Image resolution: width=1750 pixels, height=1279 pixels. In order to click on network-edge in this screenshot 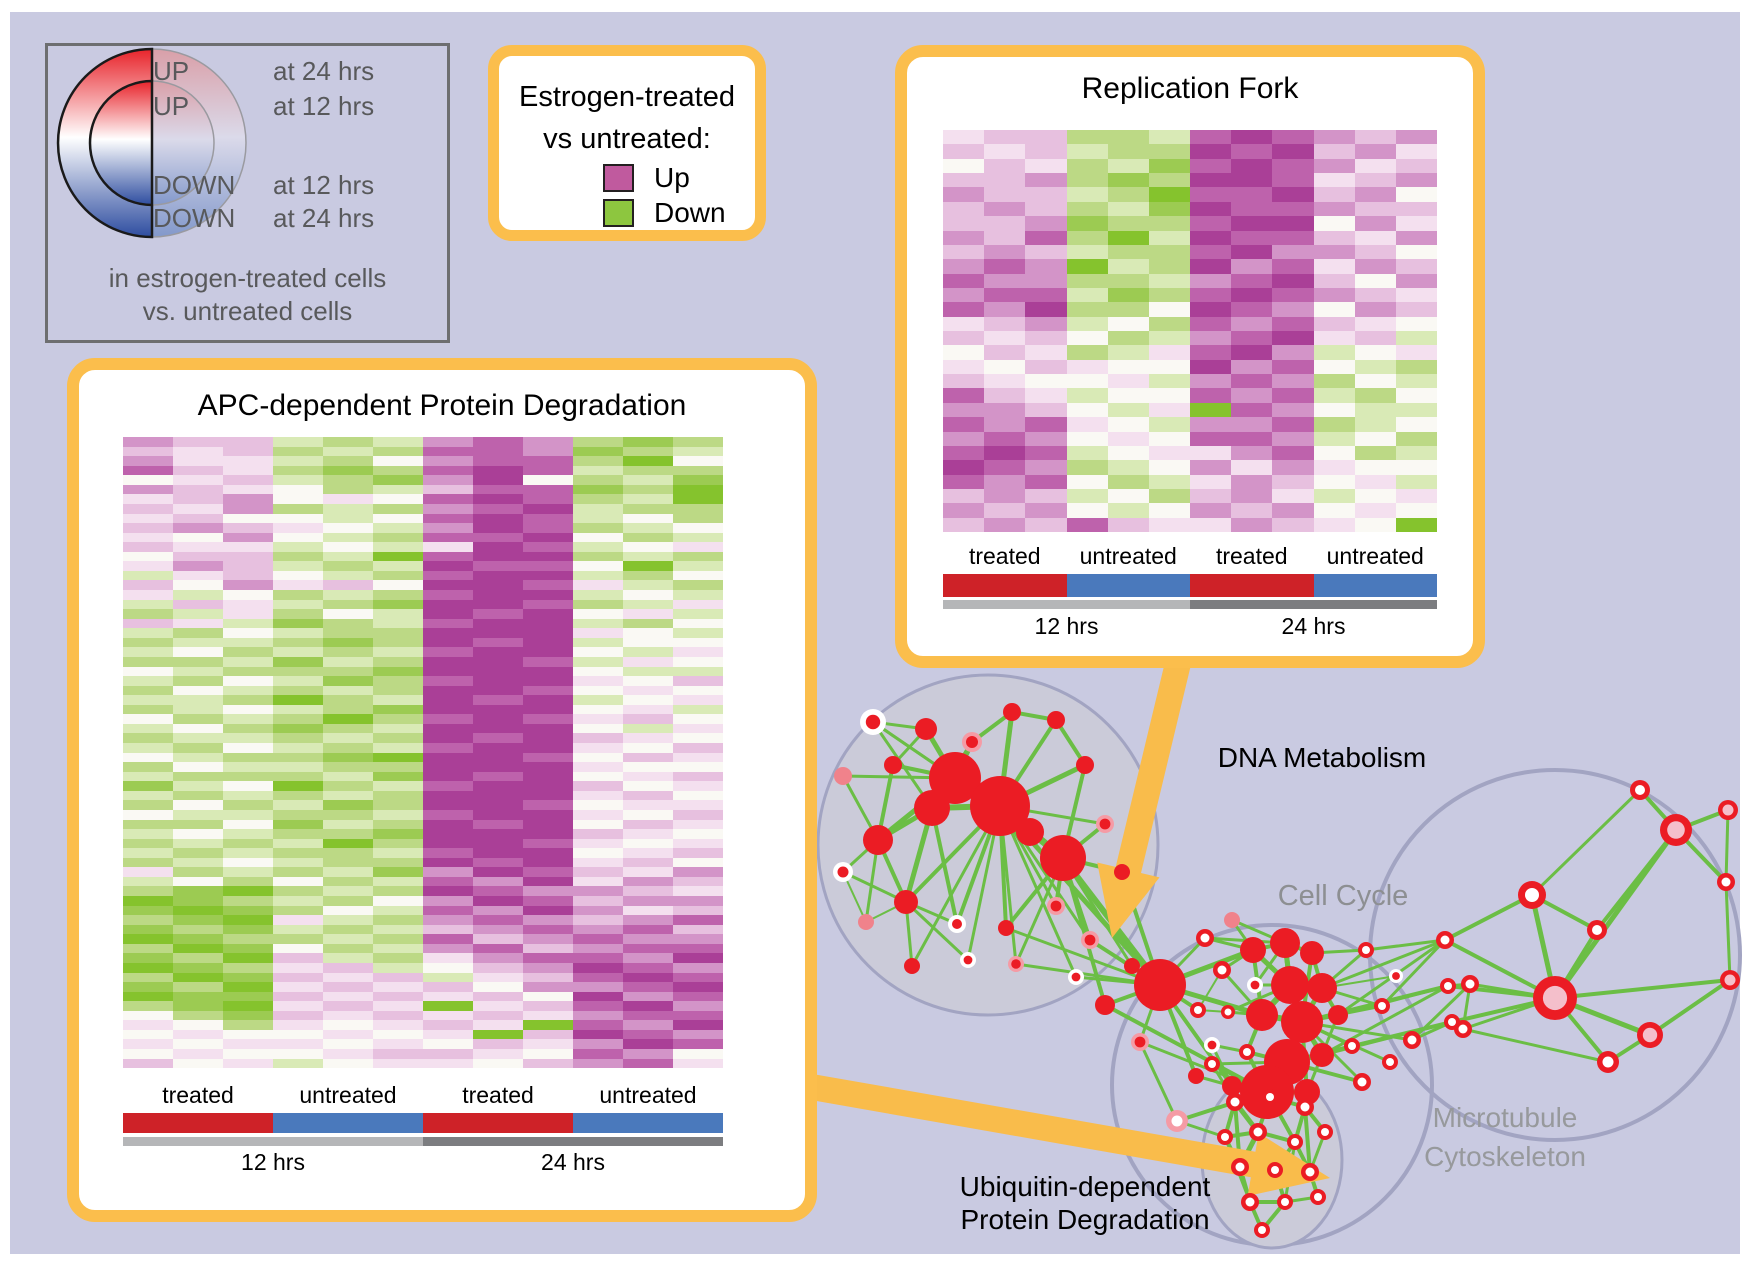, I will do `click(944, 866)`.